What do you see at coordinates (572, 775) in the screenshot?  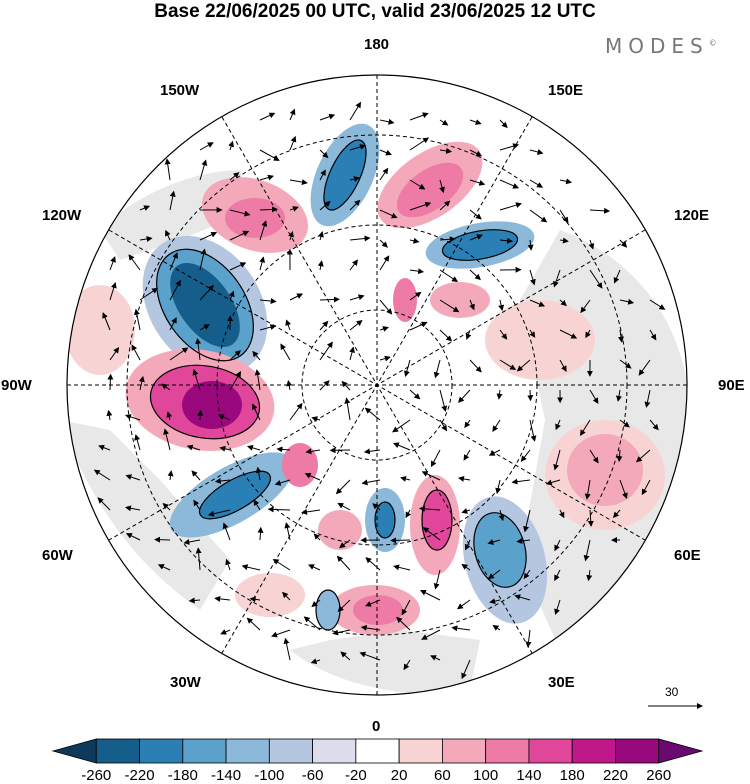 I see `colorbar-tick-label: 180` at bounding box center [572, 775].